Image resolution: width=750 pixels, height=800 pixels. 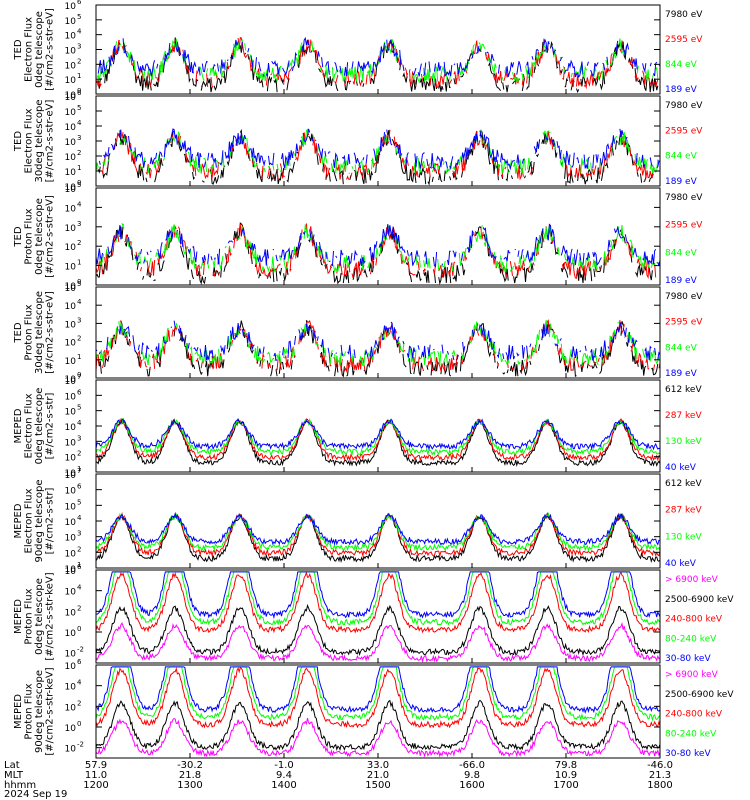 I want to click on y-tick-exponent: 4, so click(x=79, y=588).